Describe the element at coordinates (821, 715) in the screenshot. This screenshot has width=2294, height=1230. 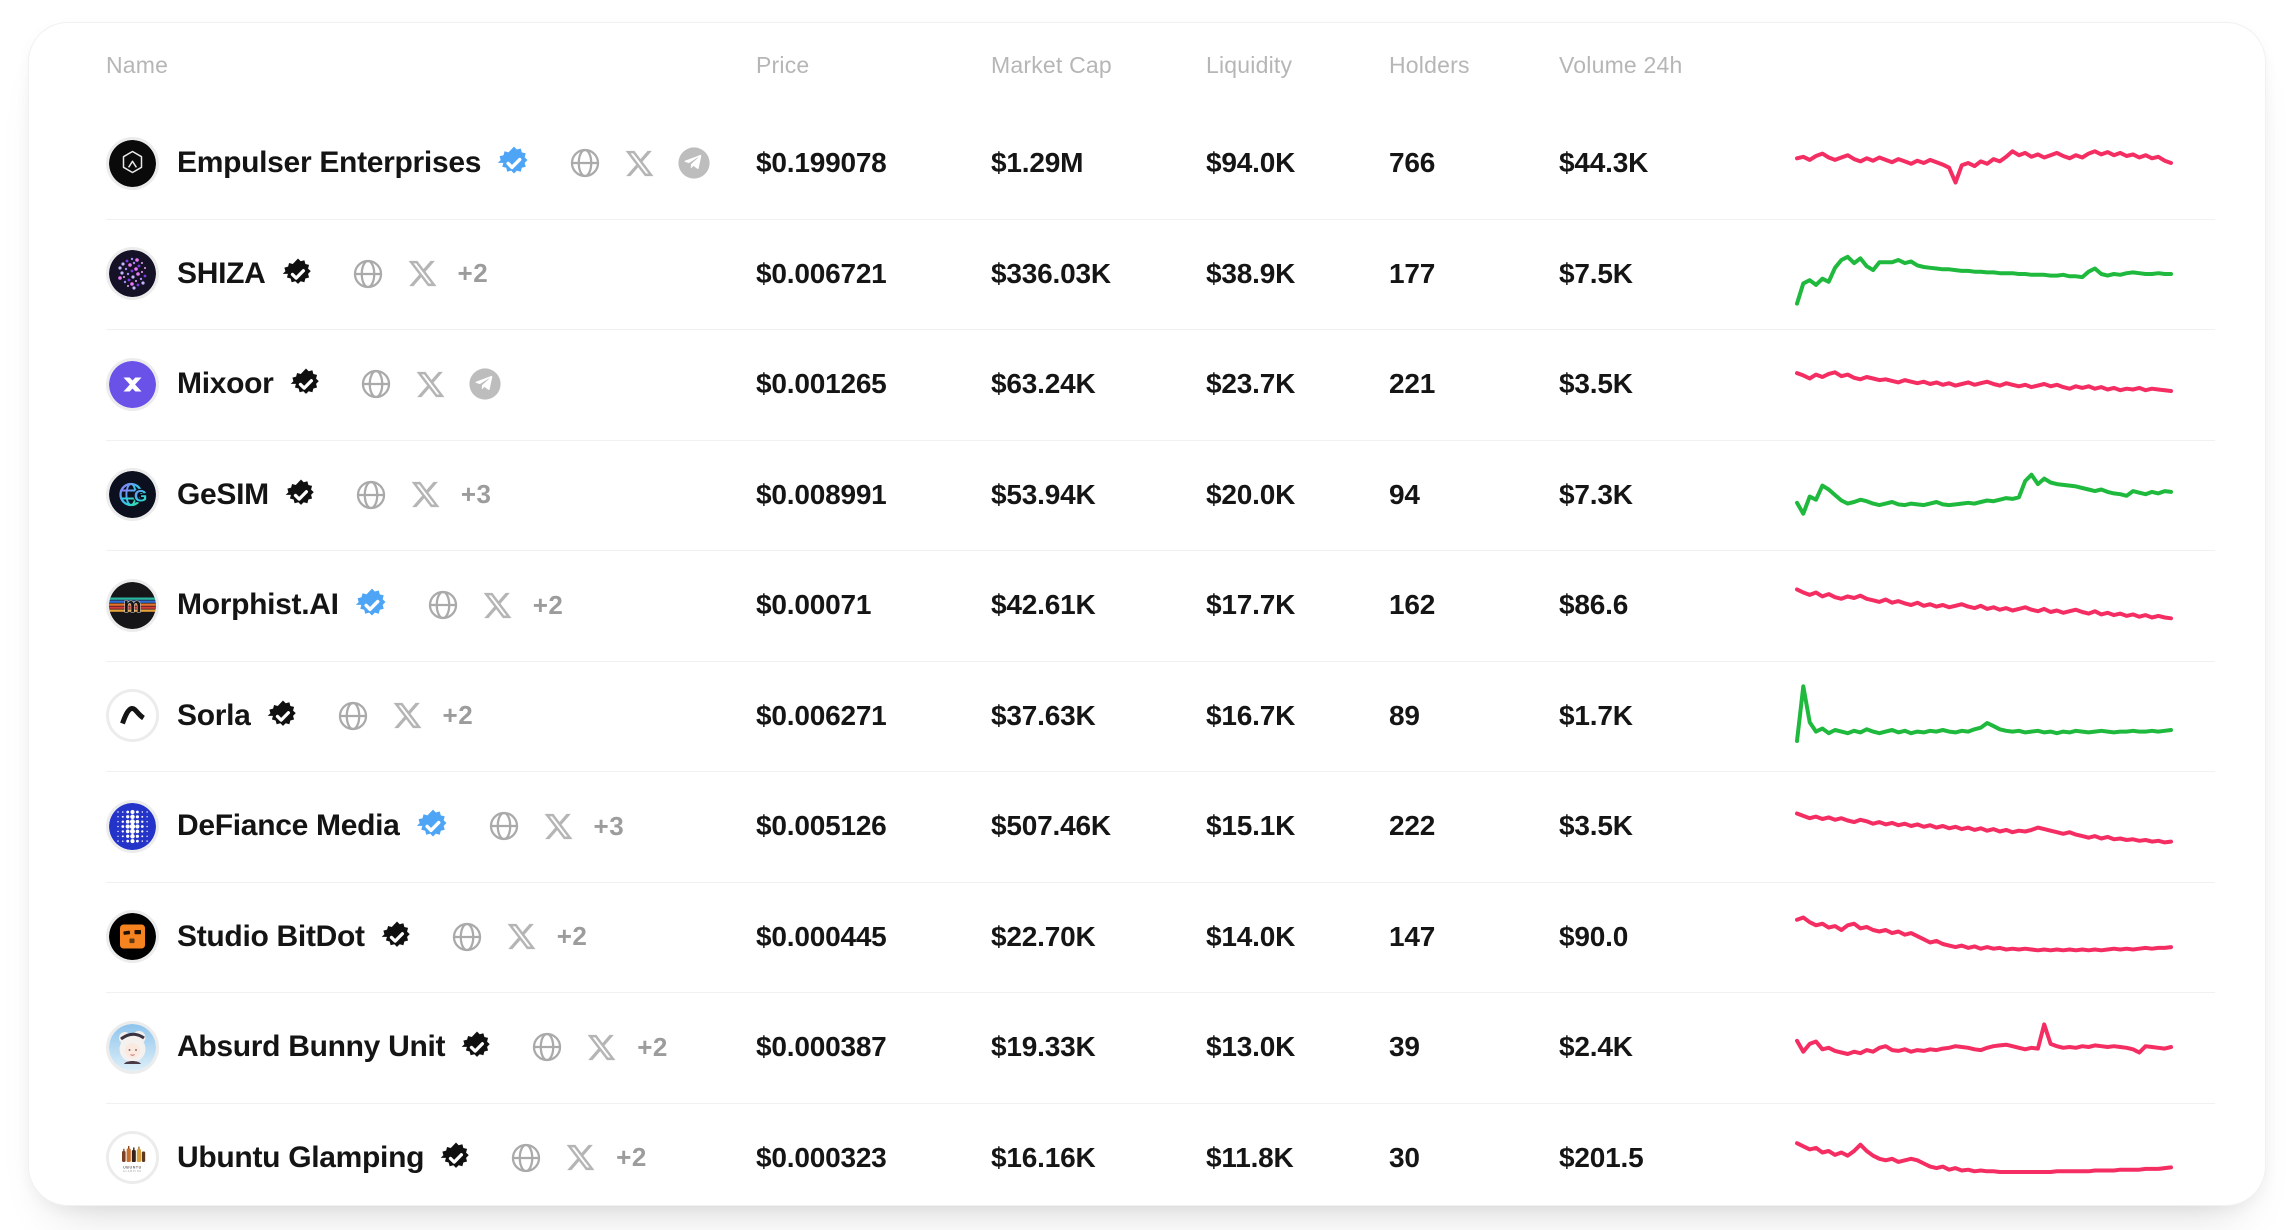
I see `price-cell: $0.006271` at that location.